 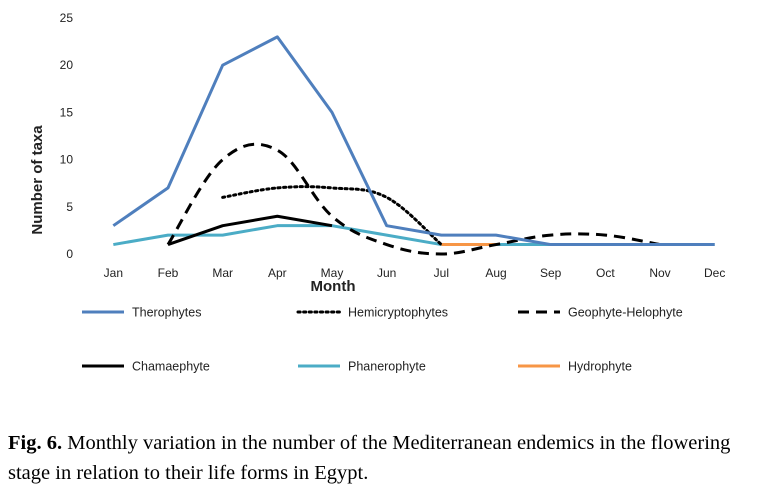 What do you see at coordinates (67, 112) in the screenshot?
I see `y-tick-label: 15` at bounding box center [67, 112].